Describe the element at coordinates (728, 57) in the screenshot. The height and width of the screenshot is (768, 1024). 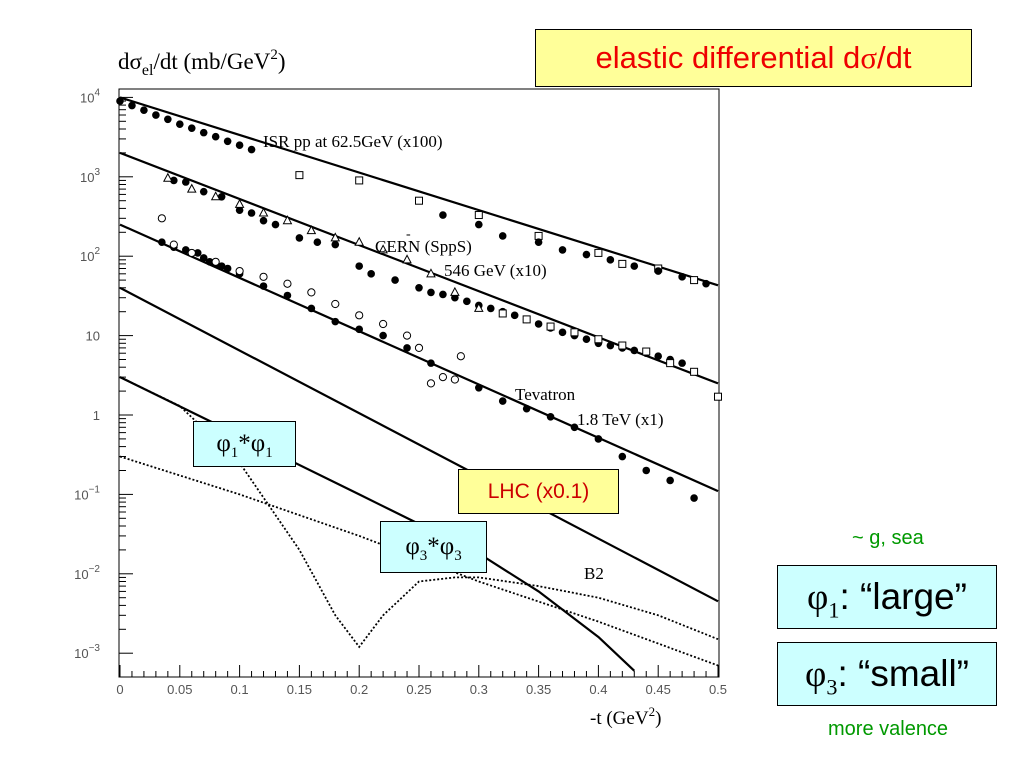
I see `title-prefix: elastic differential d` at that location.